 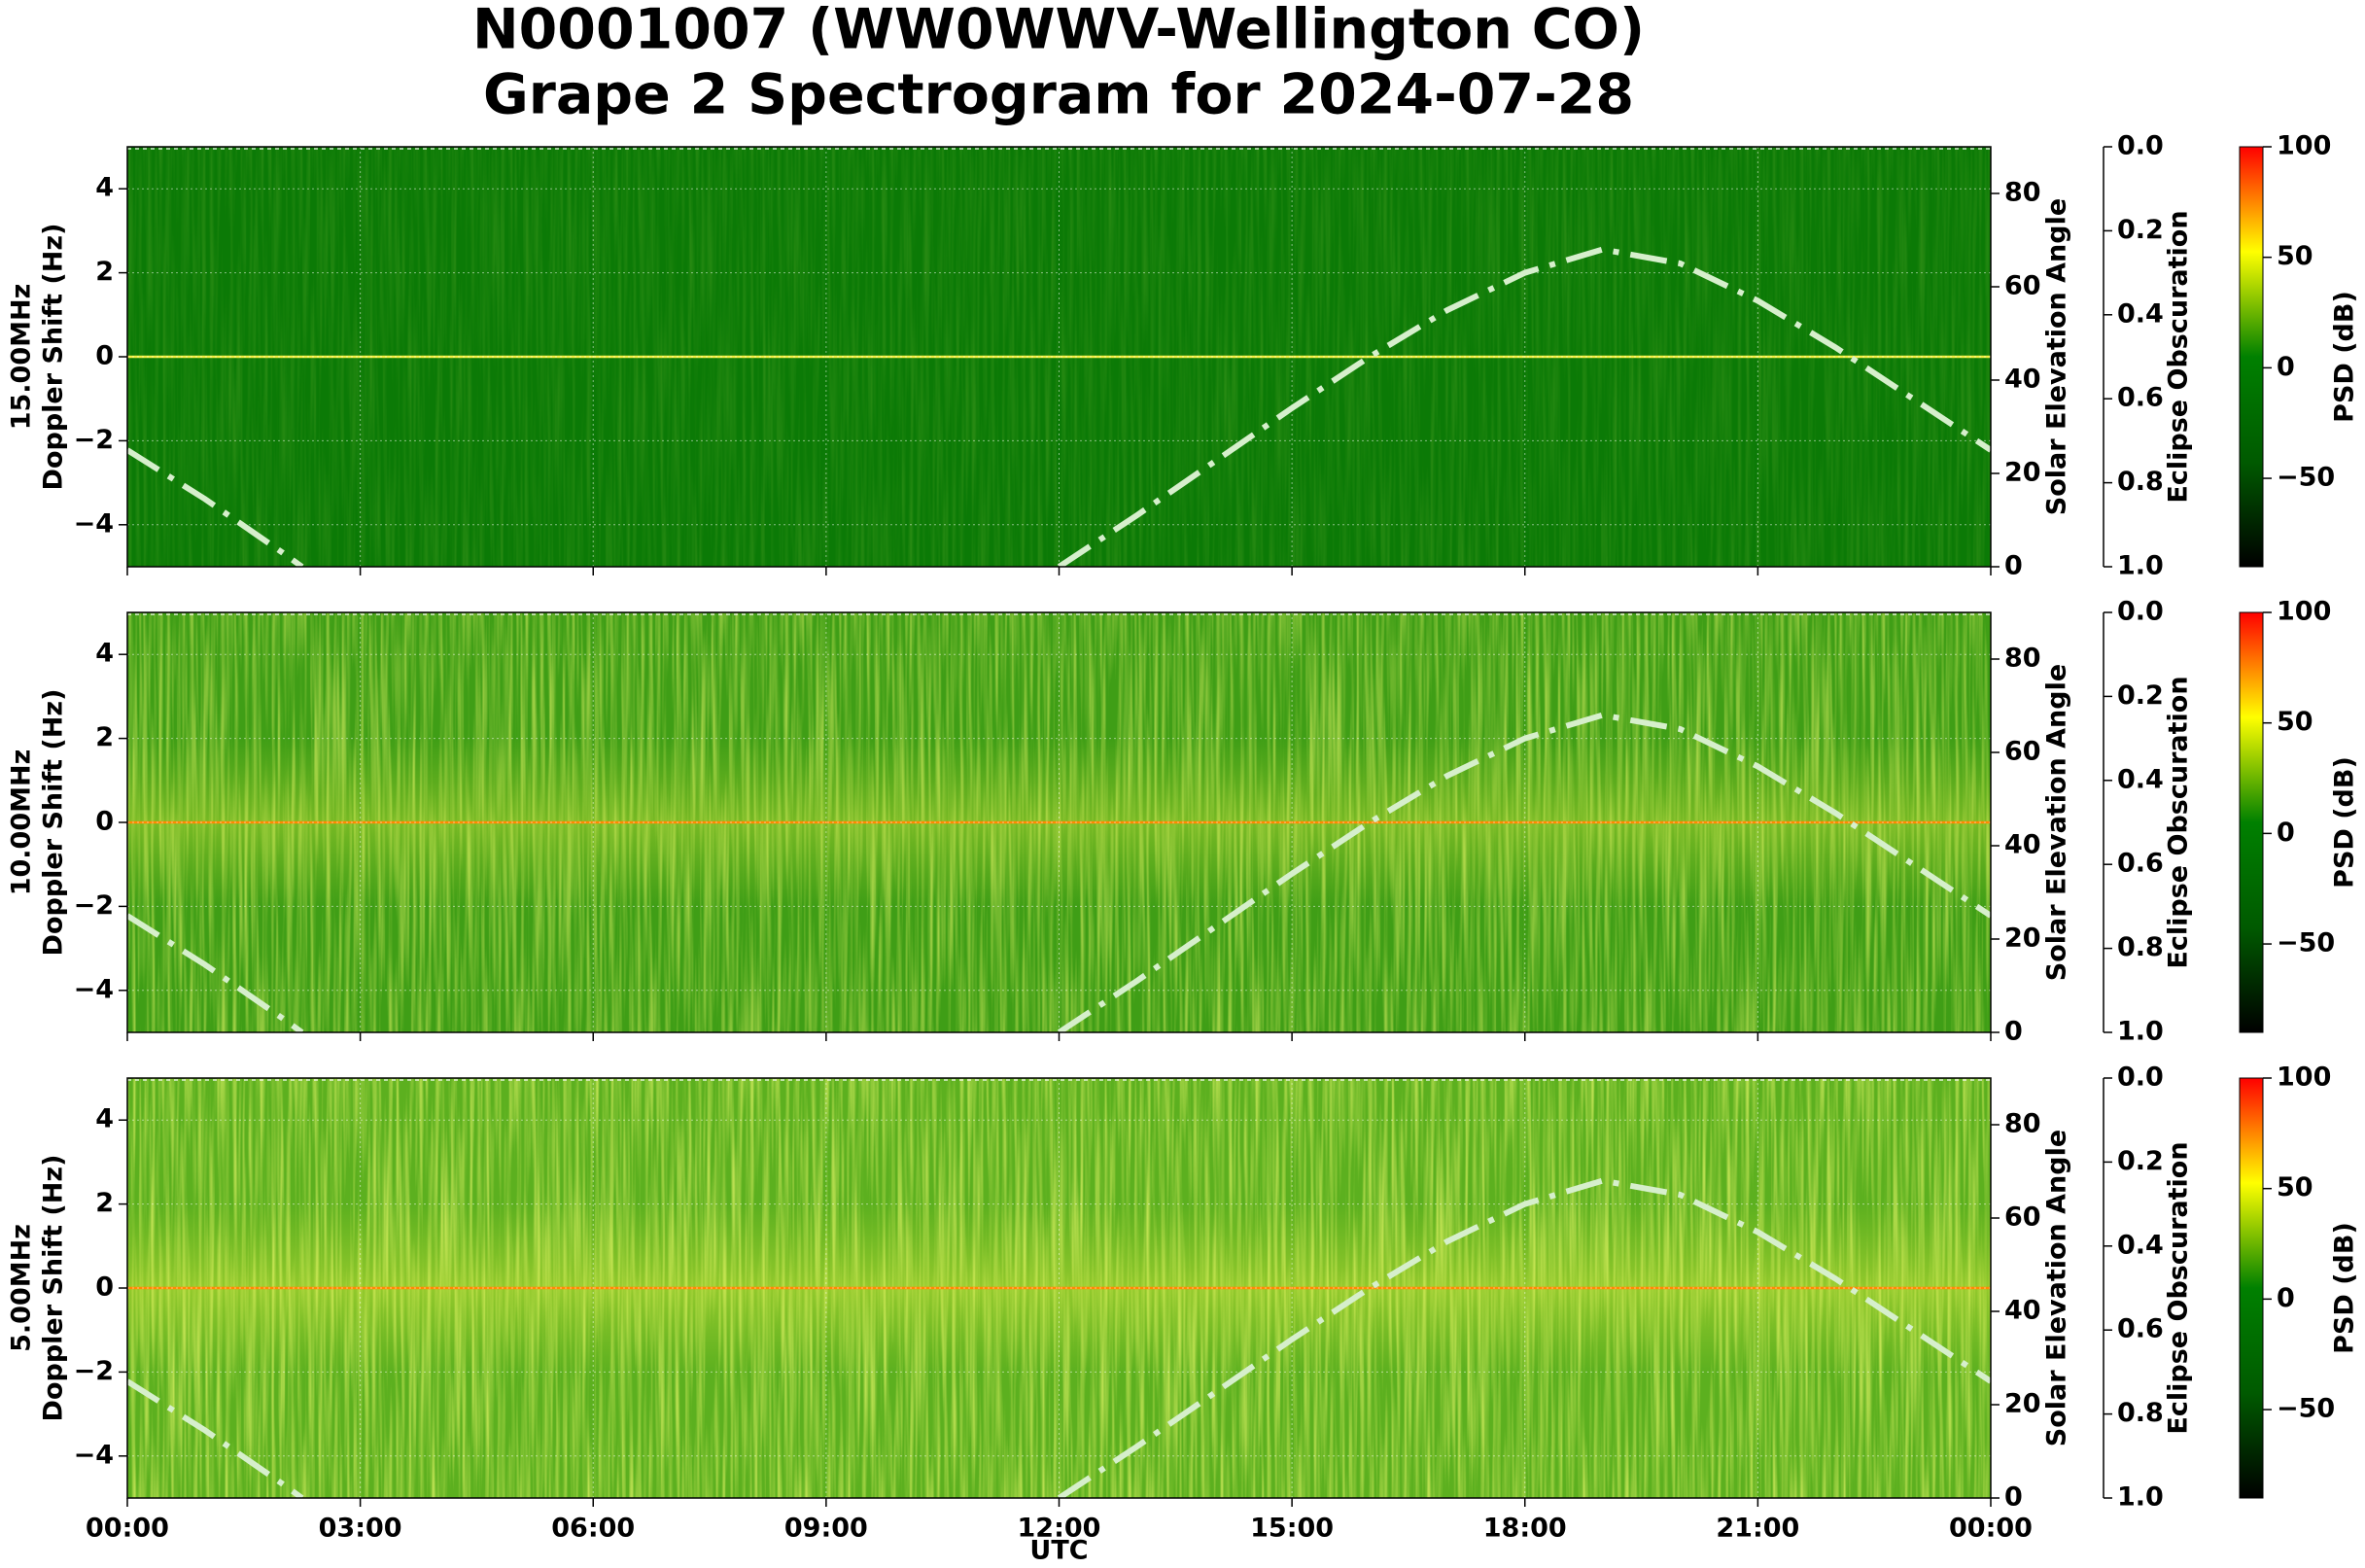 I want to click on x-axis-label: UTC, so click(x=1058, y=1551).